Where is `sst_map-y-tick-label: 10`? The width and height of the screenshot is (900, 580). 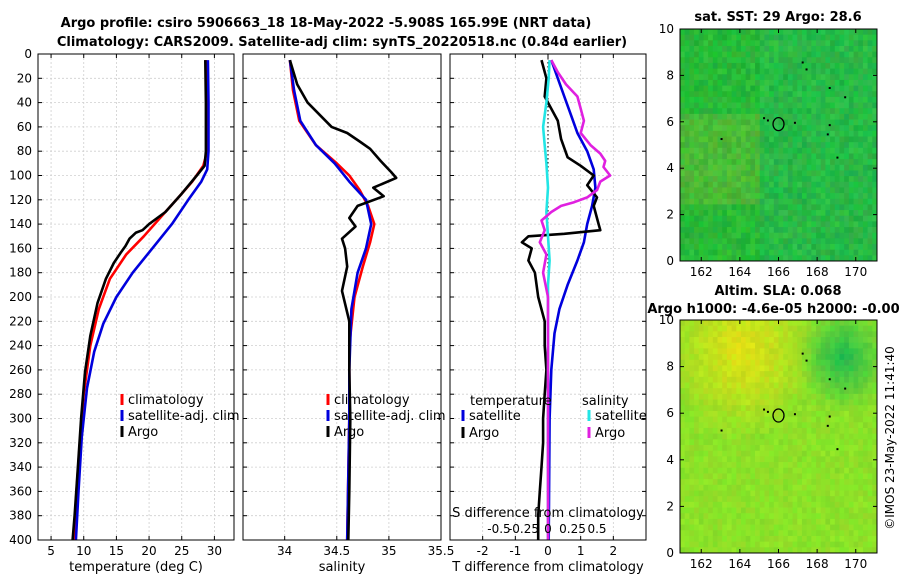
sst_map-y-tick-label: 10 is located at coordinates (666, 29).